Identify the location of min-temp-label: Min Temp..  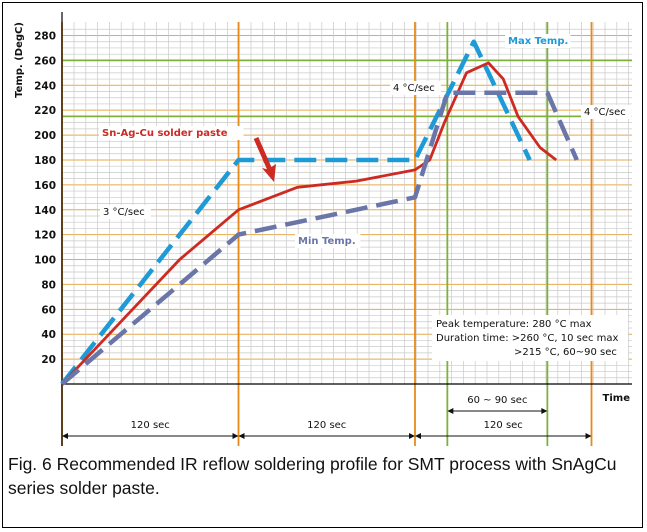
(327, 241).